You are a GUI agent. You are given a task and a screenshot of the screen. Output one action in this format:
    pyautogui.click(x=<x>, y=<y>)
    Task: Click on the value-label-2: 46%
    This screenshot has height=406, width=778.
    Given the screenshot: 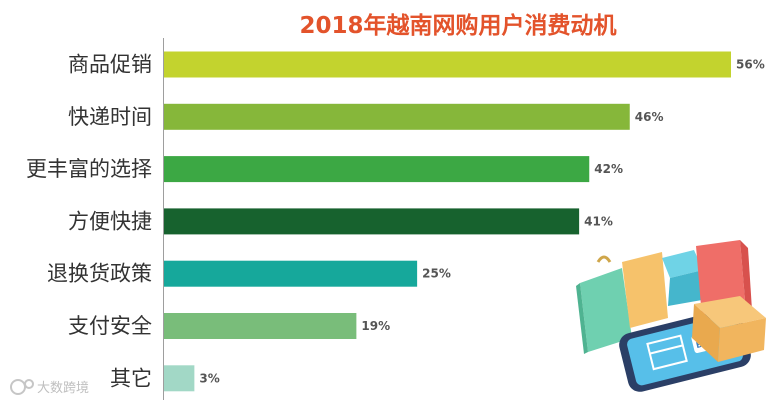 What is the action you would take?
    pyautogui.click(x=649, y=117)
    